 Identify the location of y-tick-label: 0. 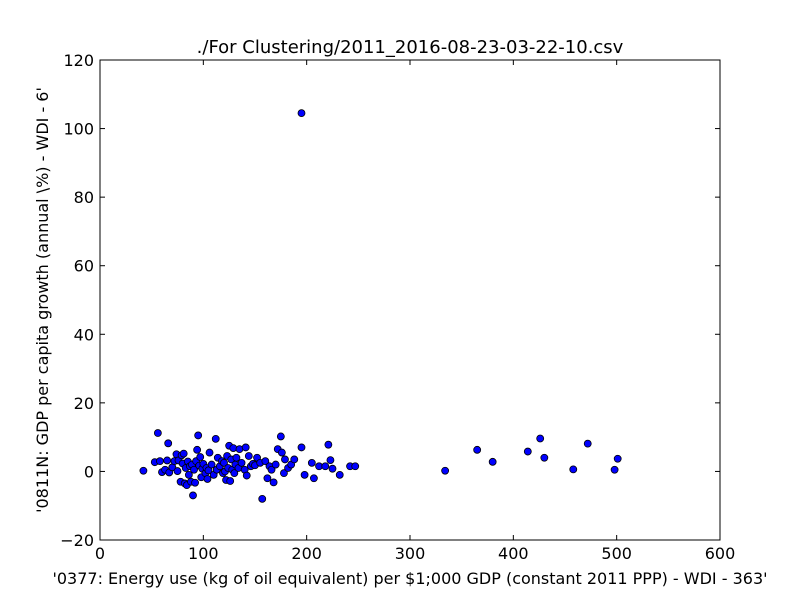
(89, 471).